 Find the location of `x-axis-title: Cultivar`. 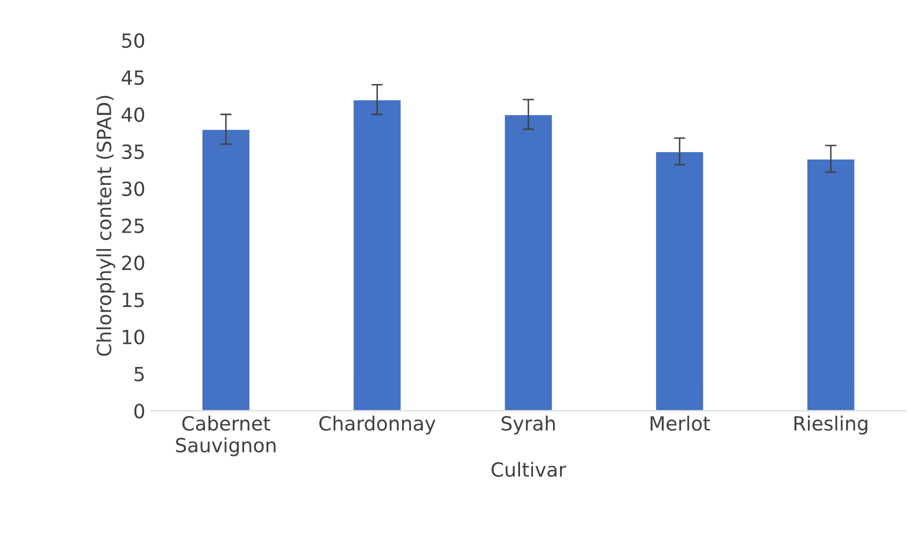

x-axis-title: Cultivar is located at coordinates (529, 469).